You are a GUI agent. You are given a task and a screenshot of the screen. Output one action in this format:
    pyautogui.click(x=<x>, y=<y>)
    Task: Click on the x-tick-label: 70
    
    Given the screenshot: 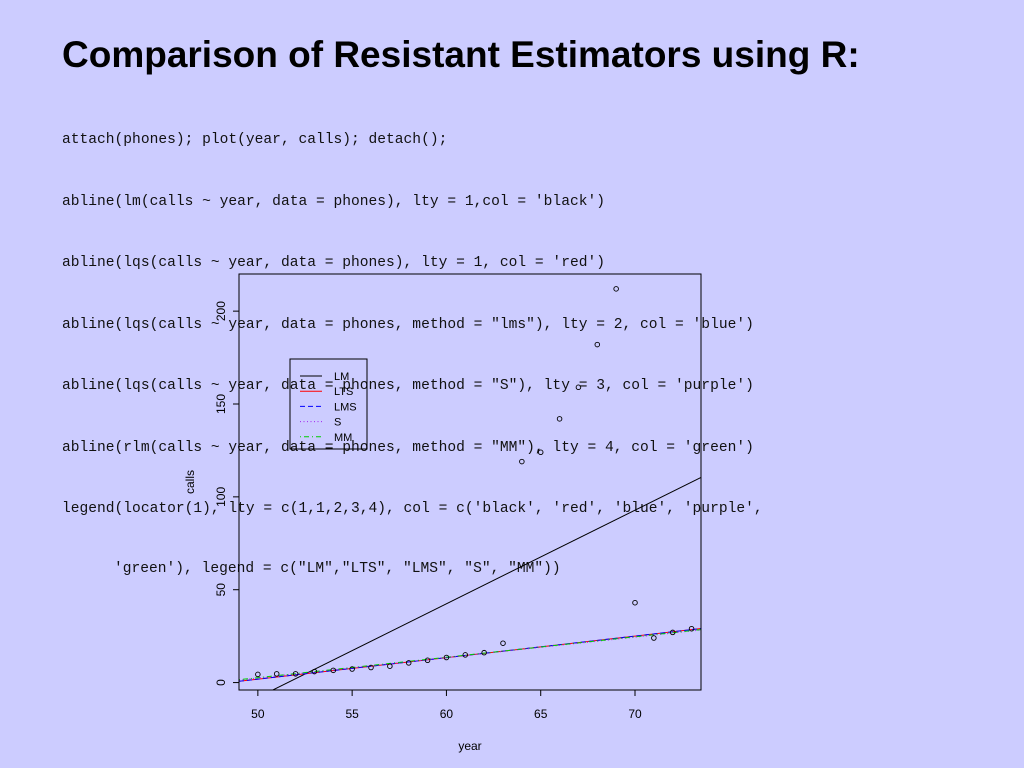 What is the action you would take?
    pyautogui.click(x=635, y=714)
    